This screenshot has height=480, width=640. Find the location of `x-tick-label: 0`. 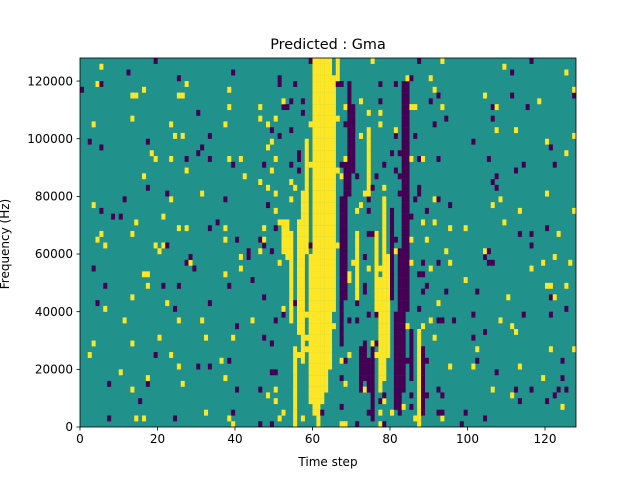

x-tick-label: 0 is located at coordinates (80, 439).